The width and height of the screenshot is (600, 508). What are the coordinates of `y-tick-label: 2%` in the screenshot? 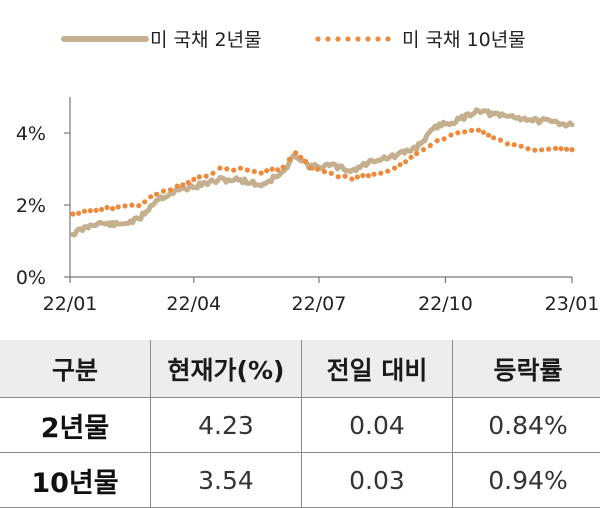 It's located at (31, 206).